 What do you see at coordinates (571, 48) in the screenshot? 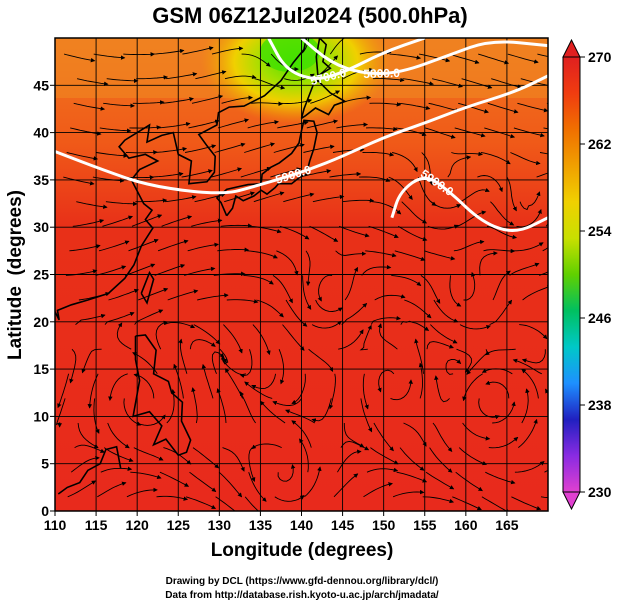
I see `colorbar-max-arrow` at bounding box center [571, 48].